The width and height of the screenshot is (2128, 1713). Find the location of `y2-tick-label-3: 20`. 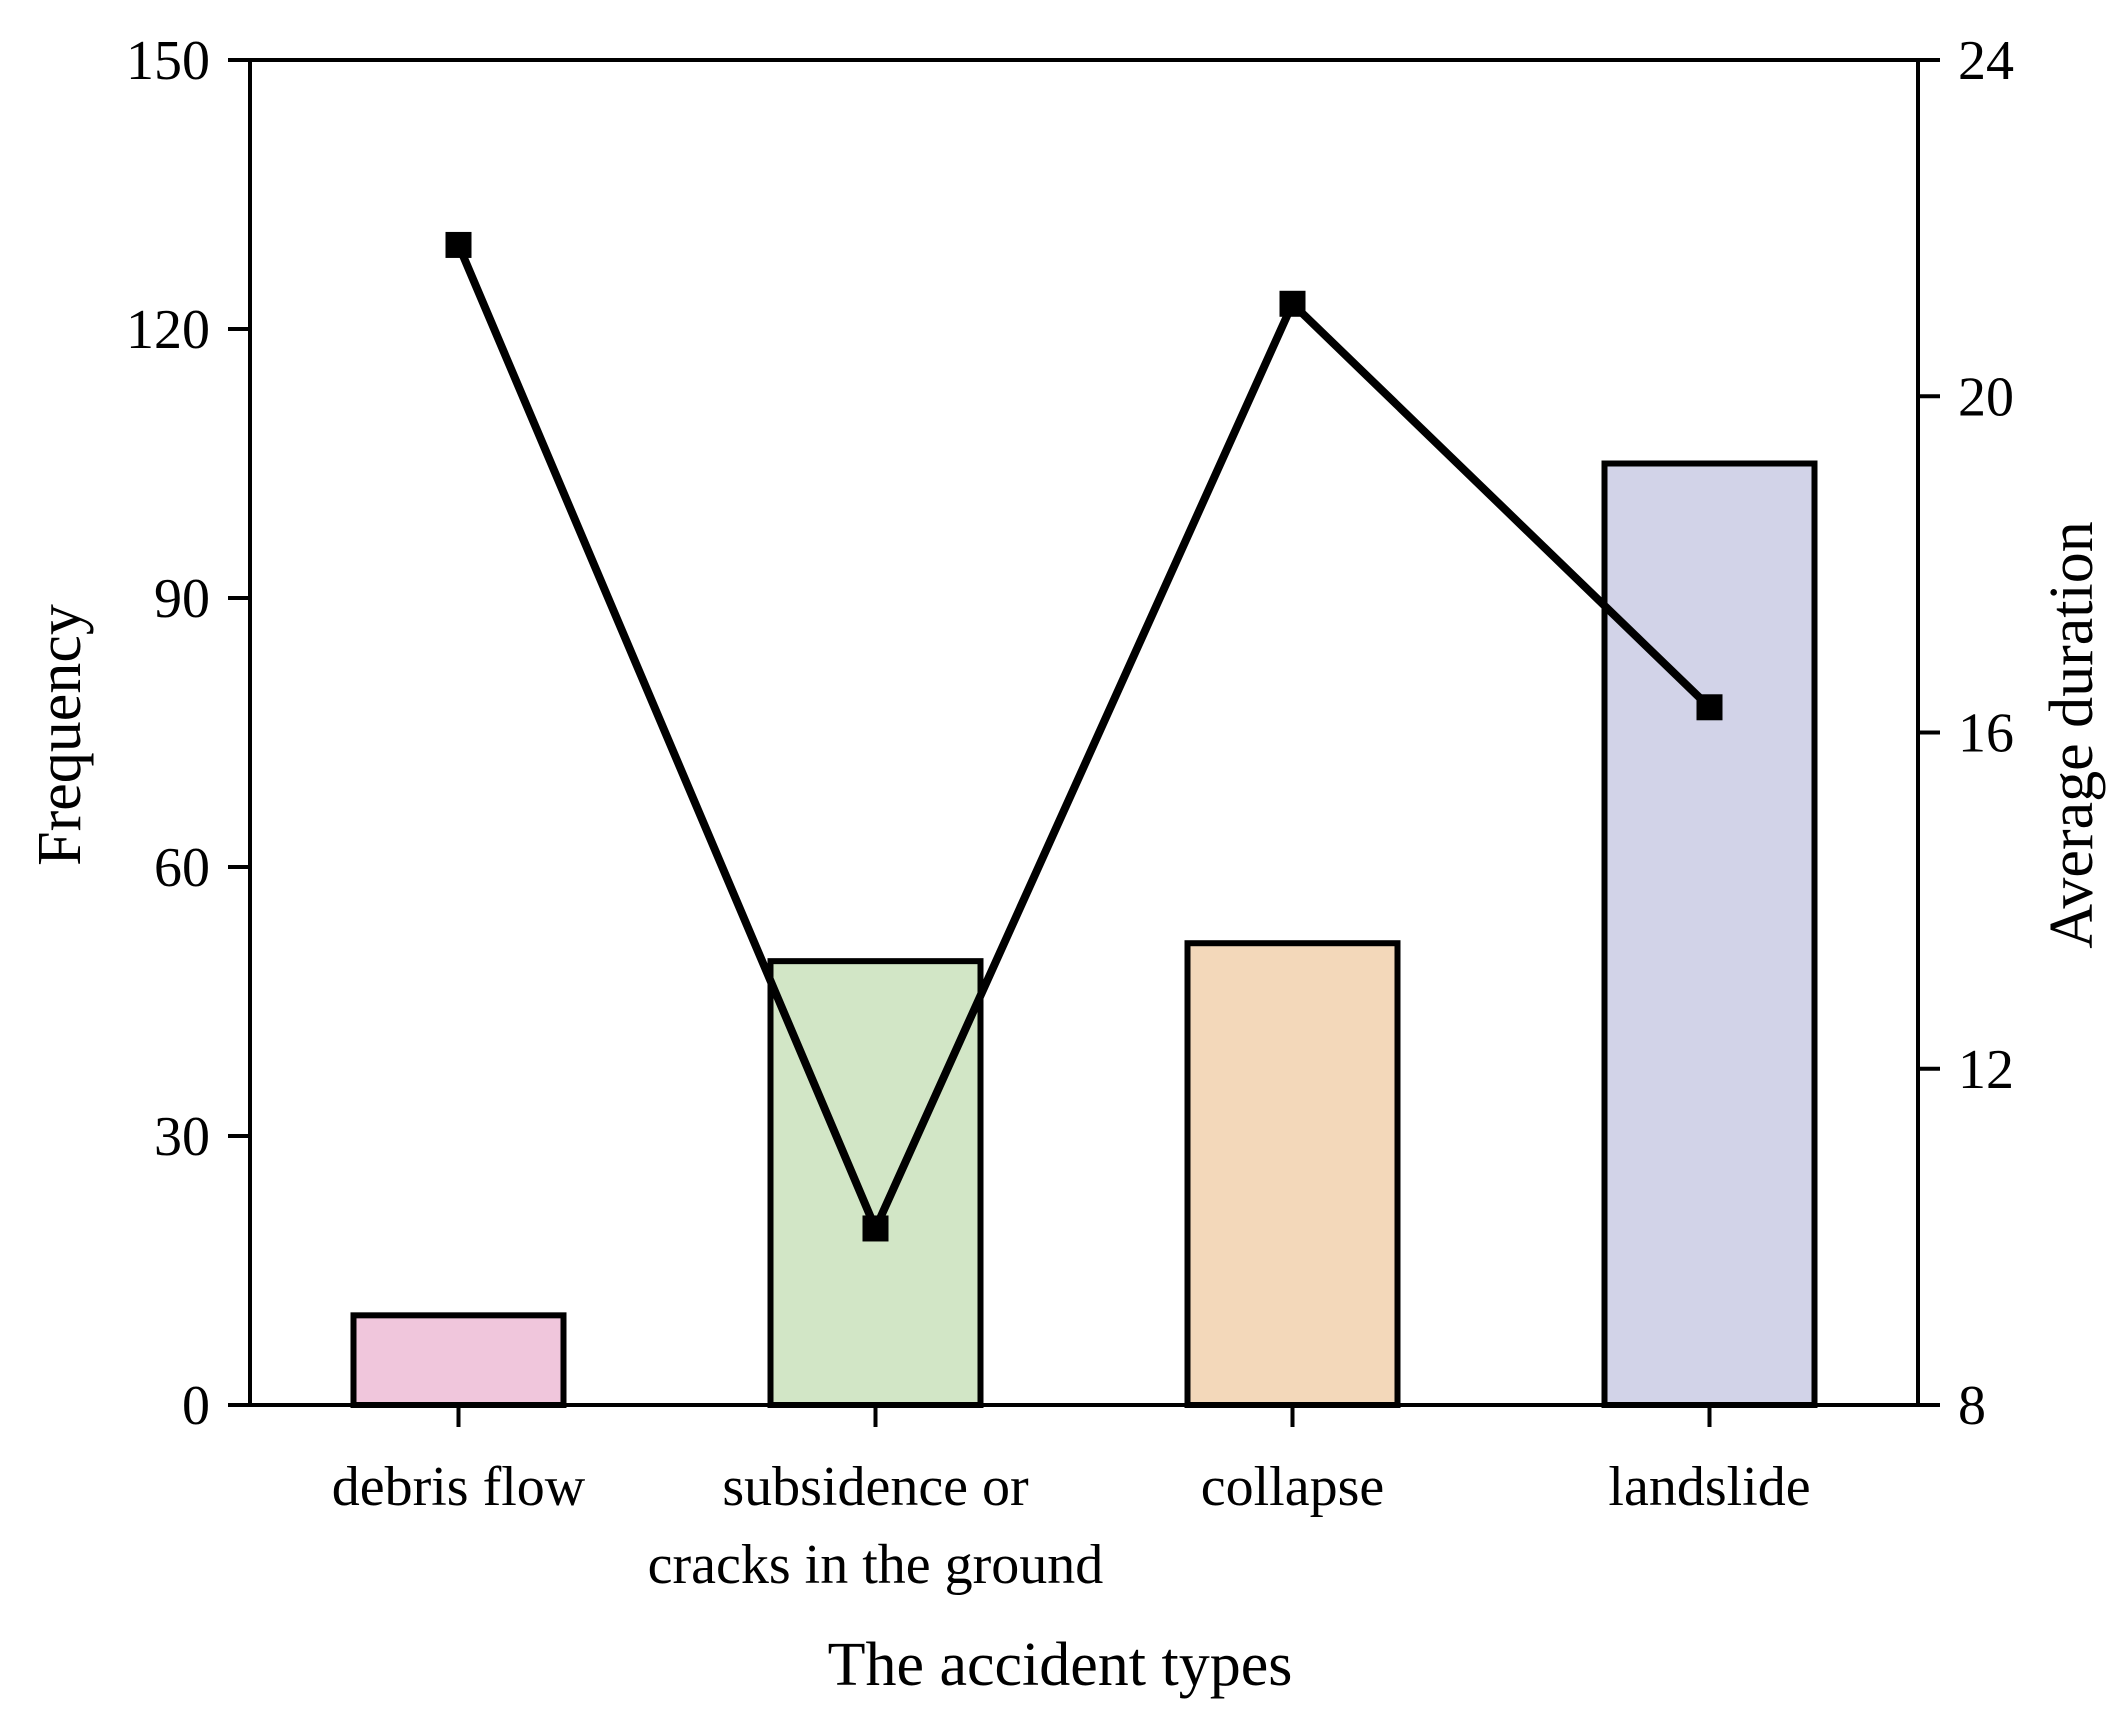

y2-tick-label-3: 20 is located at coordinates (1986, 397).